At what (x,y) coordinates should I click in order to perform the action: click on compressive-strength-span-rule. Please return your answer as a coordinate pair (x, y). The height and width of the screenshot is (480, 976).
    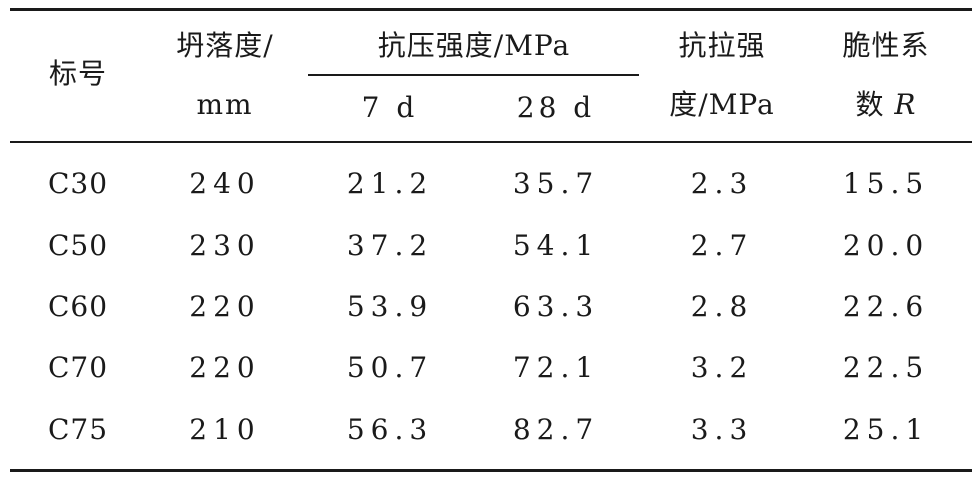
    Looking at the image, I should click on (473, 75).